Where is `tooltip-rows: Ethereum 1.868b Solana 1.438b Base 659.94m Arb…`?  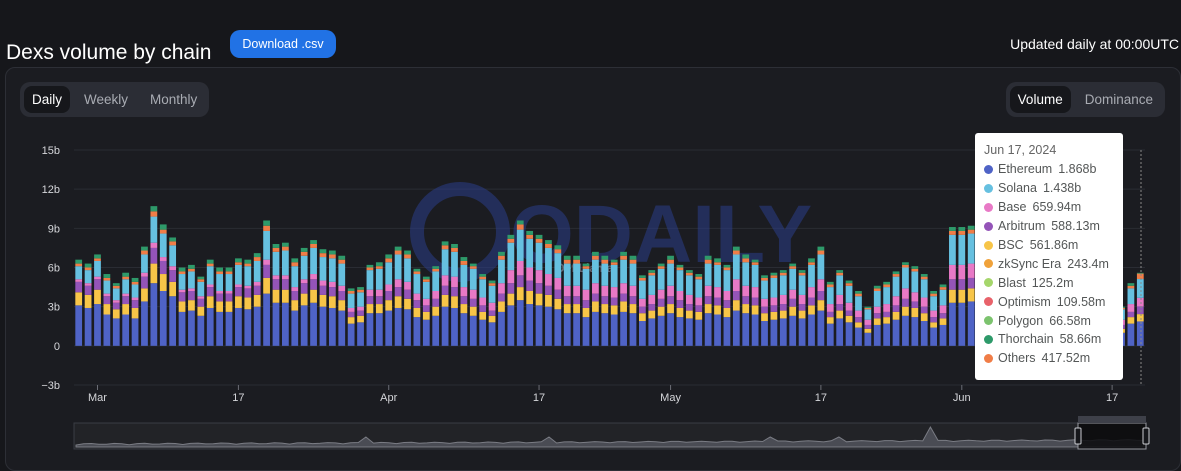 tooltip-rows: Ethereum 1.868b Solana 1.438b Base 659.94m Arb… is located at coordinates (1049, 264).